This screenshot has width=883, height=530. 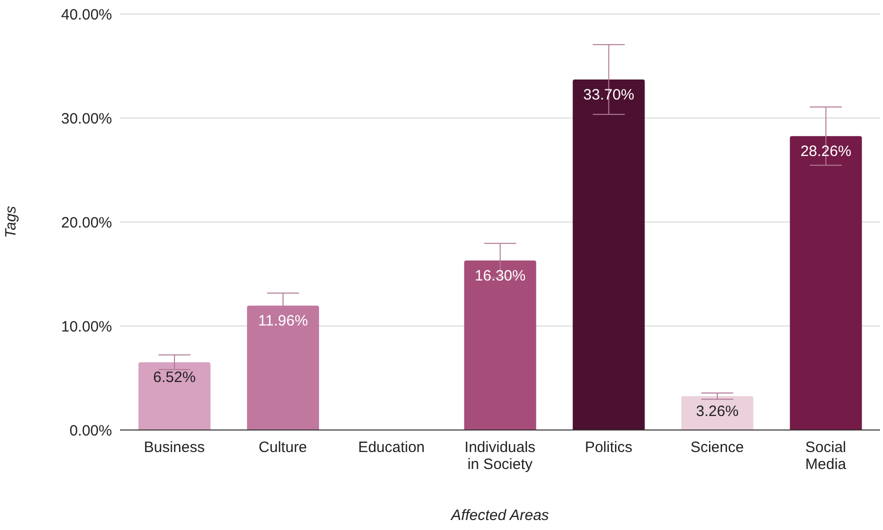 I want to click on y-tick-label: 0.00%, so click(x=90, y=431).